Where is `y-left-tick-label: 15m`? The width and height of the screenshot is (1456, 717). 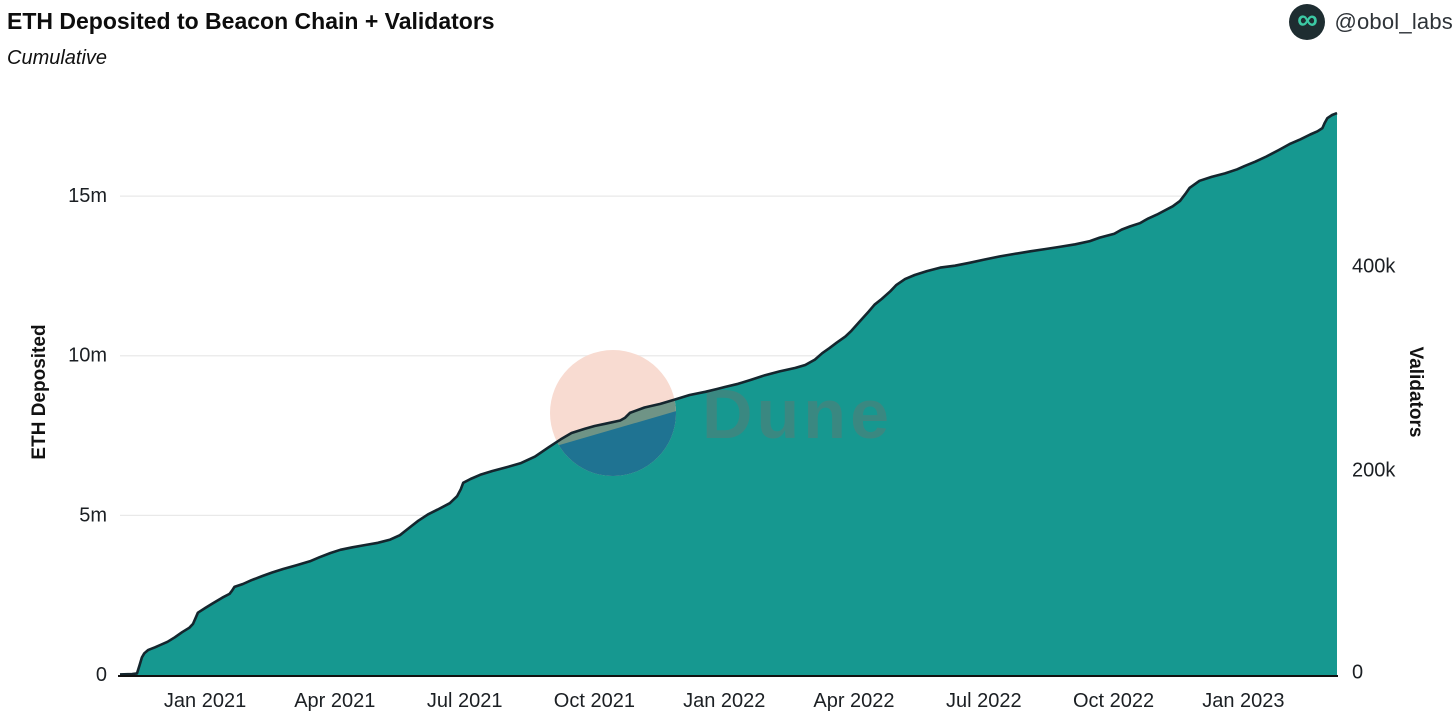
y-left-tick-label: 15m is located at coordinates (87, 196).